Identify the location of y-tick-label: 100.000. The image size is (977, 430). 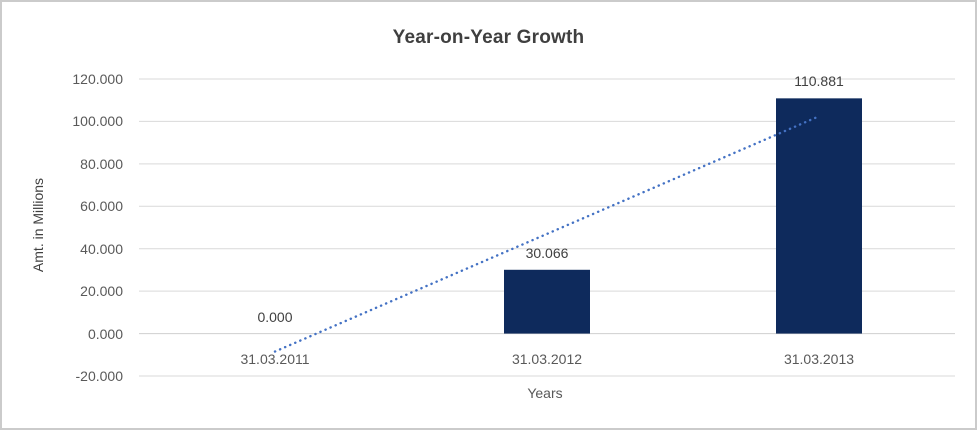
(97, 121).